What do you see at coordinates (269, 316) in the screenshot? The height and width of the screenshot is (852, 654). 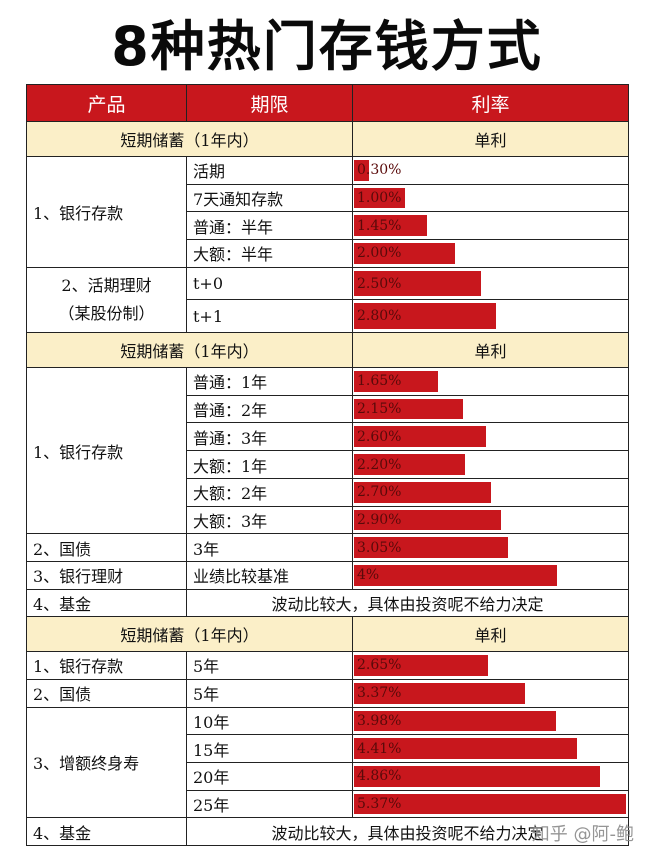 I see `period-cell: t+1` at bounding box center [269, 316].